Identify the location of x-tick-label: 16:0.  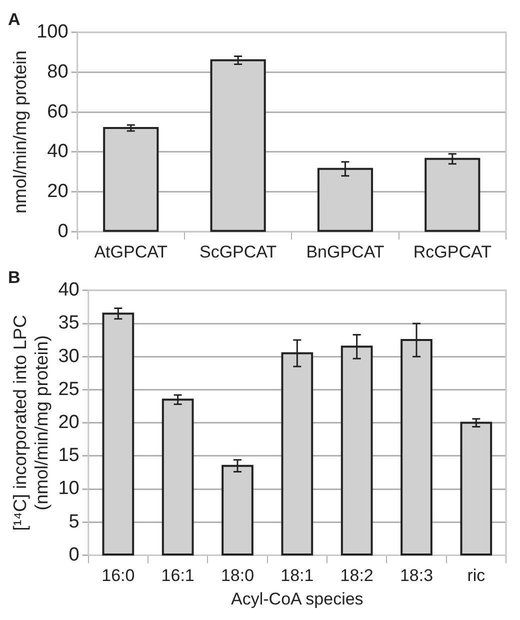
(118, 576).